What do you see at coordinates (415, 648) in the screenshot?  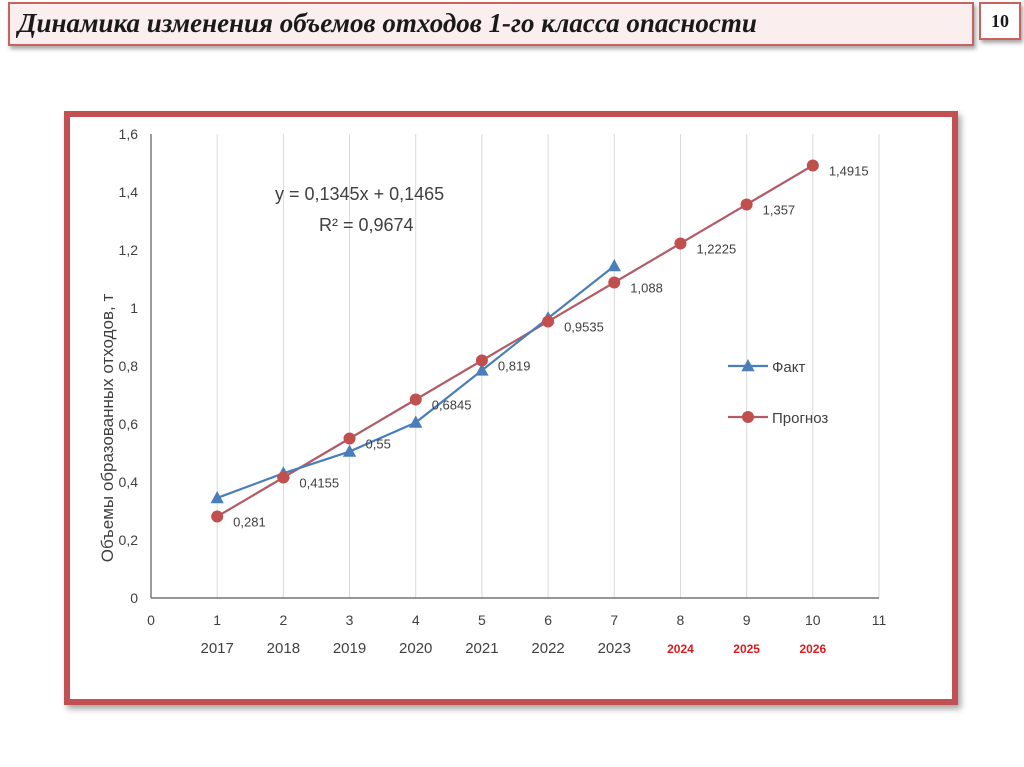 I see `year-label: 2020` at bounding box center [415, 648].